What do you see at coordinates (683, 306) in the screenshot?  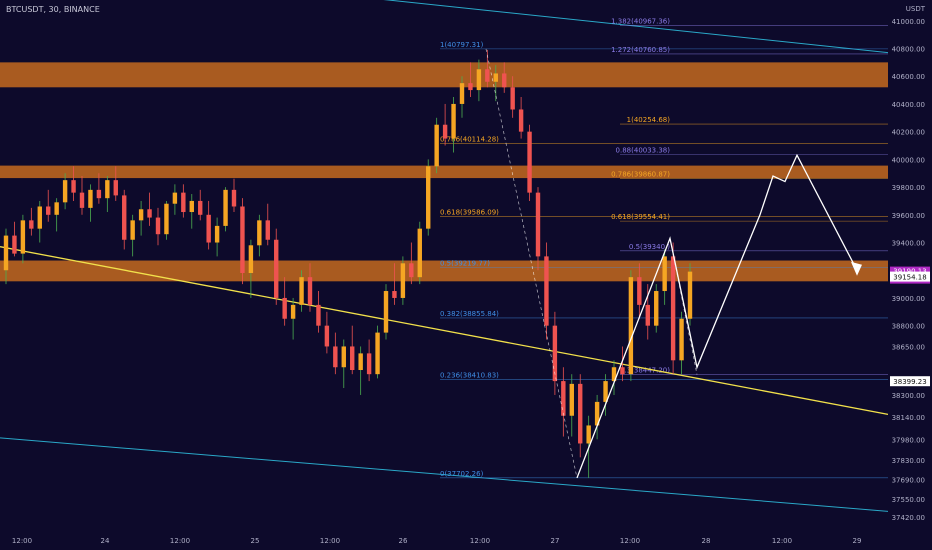 I see `fib-swing-right` at bounding box center [683, 306].